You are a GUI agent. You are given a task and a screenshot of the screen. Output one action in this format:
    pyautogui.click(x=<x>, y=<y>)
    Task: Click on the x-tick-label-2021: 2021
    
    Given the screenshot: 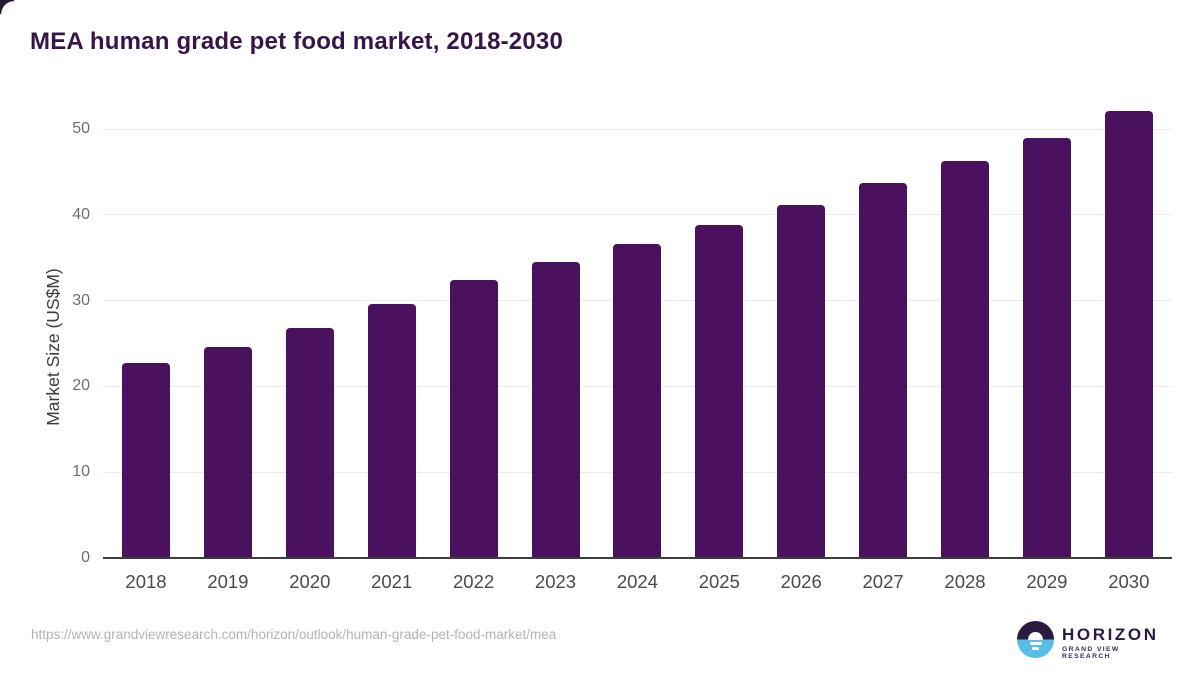 What is the action you would take?
    pyautogui.click(x=392, y=581)
    